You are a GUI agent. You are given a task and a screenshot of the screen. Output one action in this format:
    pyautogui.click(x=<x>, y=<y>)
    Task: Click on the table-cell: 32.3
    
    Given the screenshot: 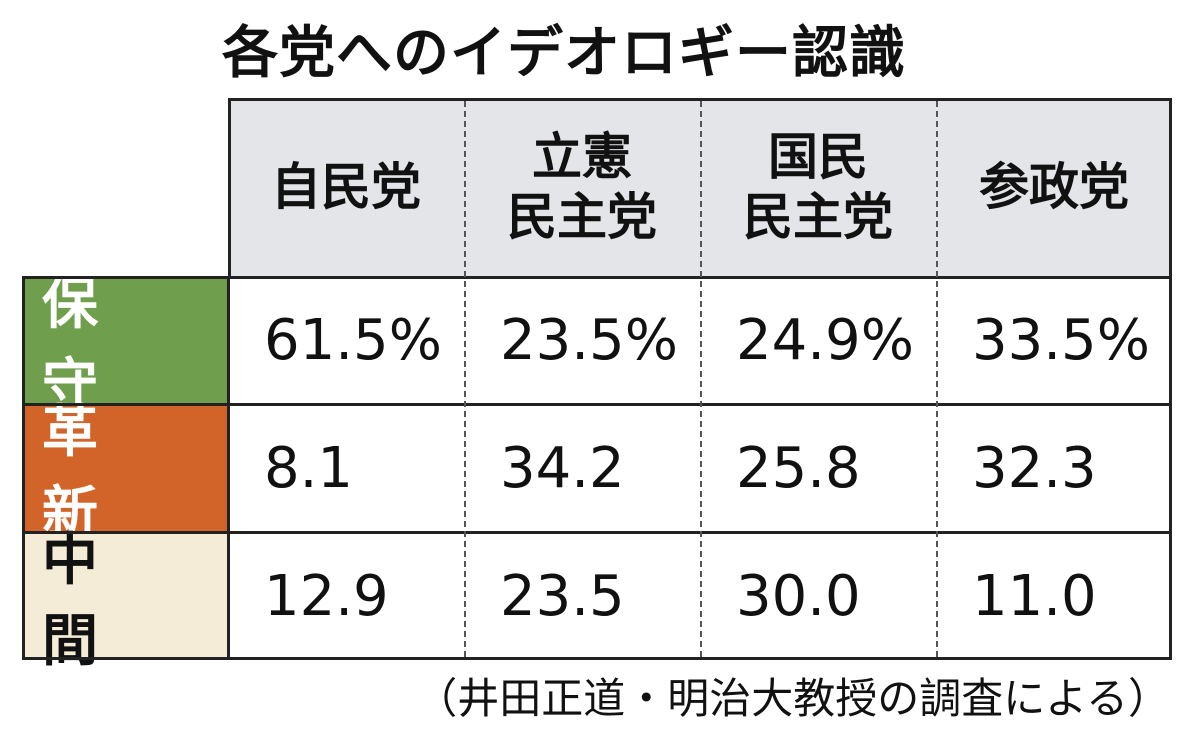 What is the action you would take?
    pyautogui.click(x=1034, y=468)
    